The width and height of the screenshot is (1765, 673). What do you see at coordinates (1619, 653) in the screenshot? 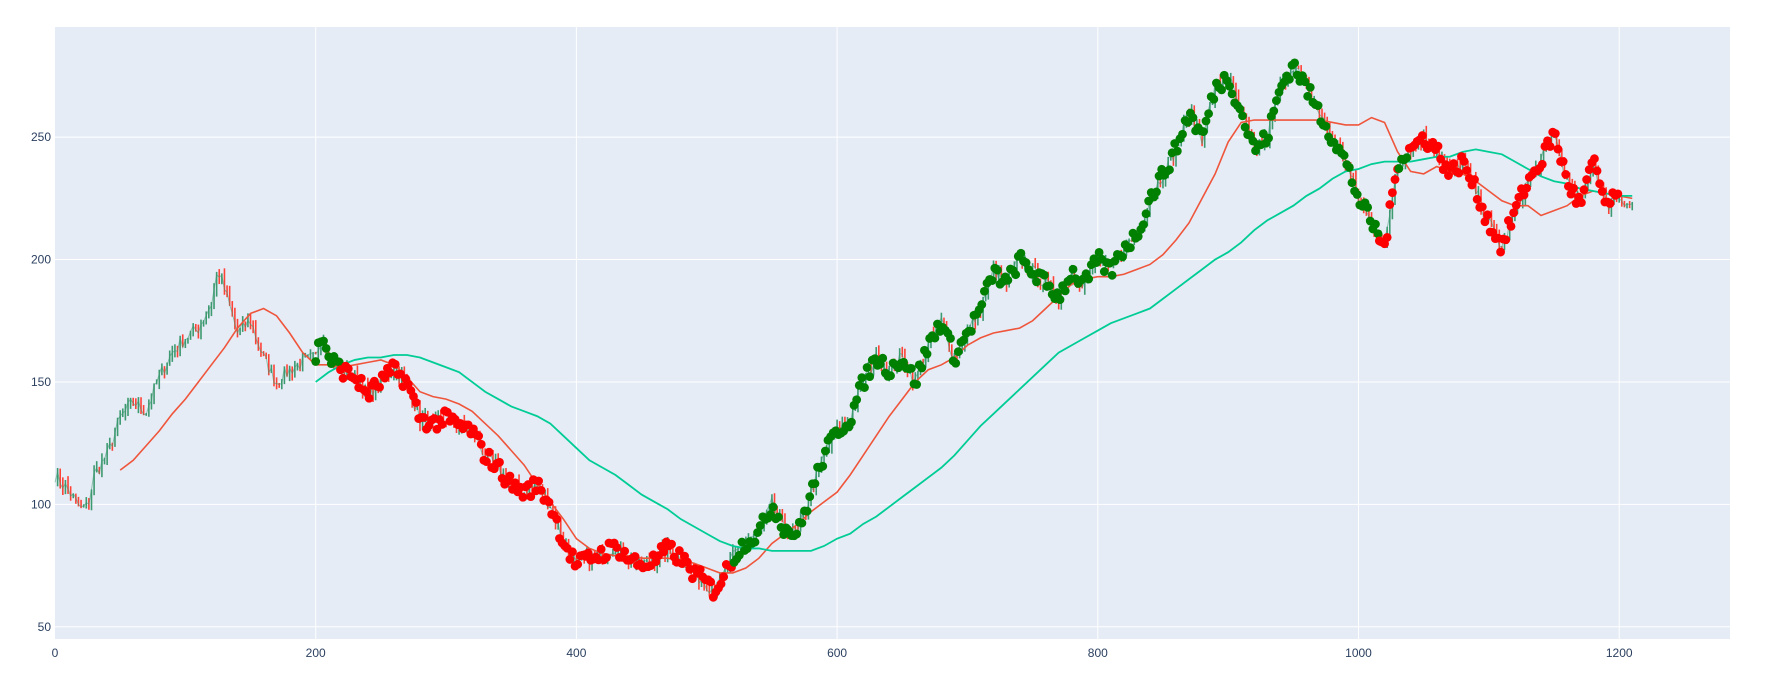
I see `x-tick-label: 1200` at bounding box center [1619, 653].